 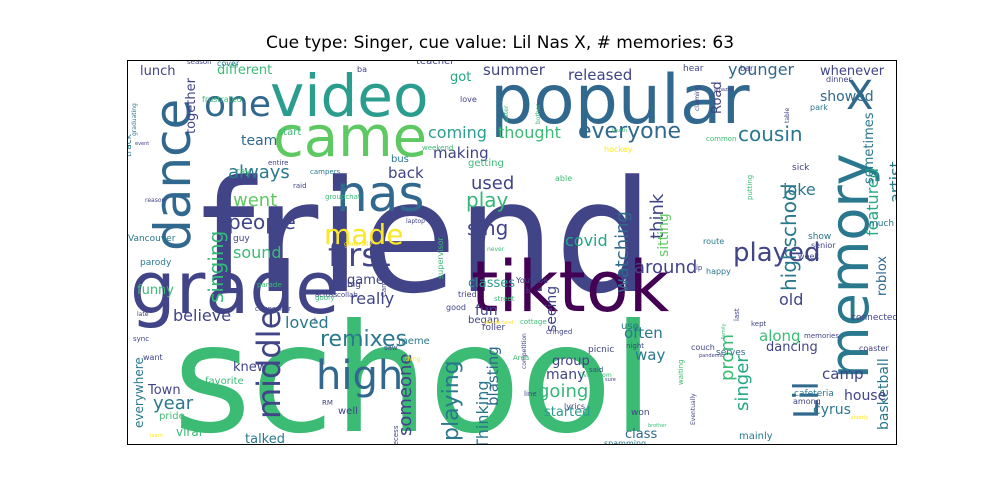 I want to click on cloud-word: street, so click(x=504, y=299).